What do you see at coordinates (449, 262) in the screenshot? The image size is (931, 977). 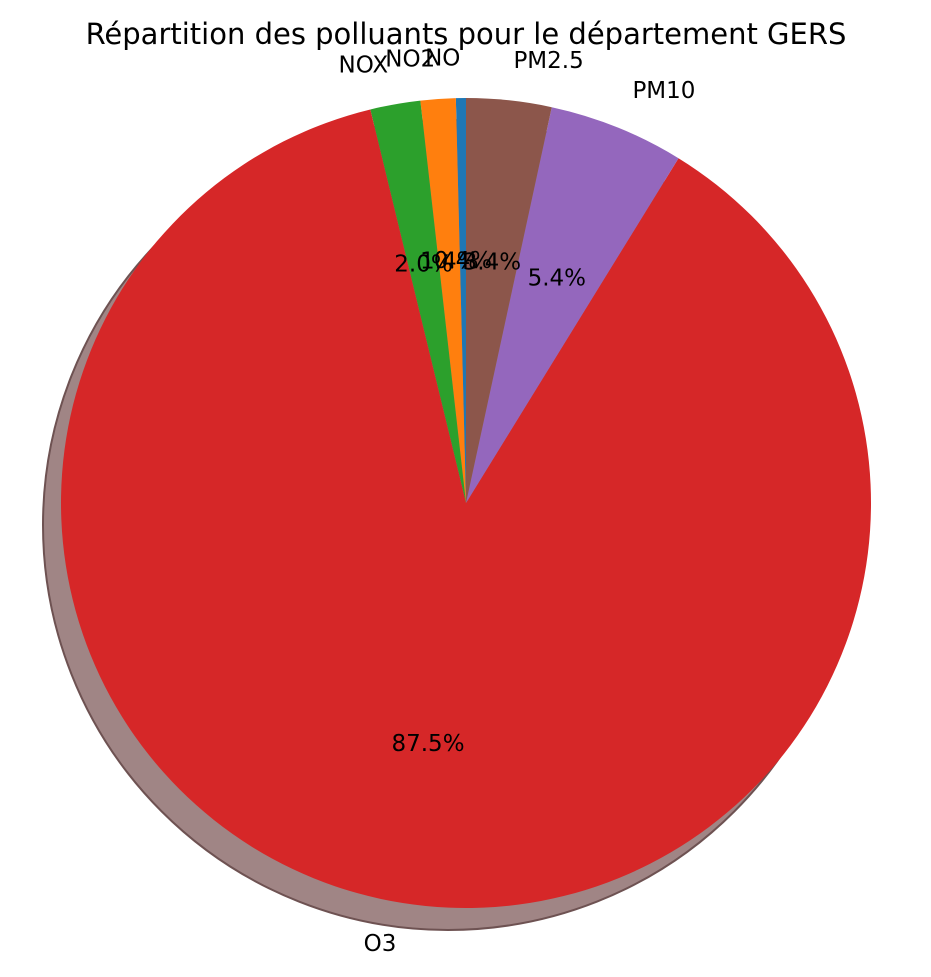 I see `percent-label-no2: 1.4%` at bounding box center [449, 262].